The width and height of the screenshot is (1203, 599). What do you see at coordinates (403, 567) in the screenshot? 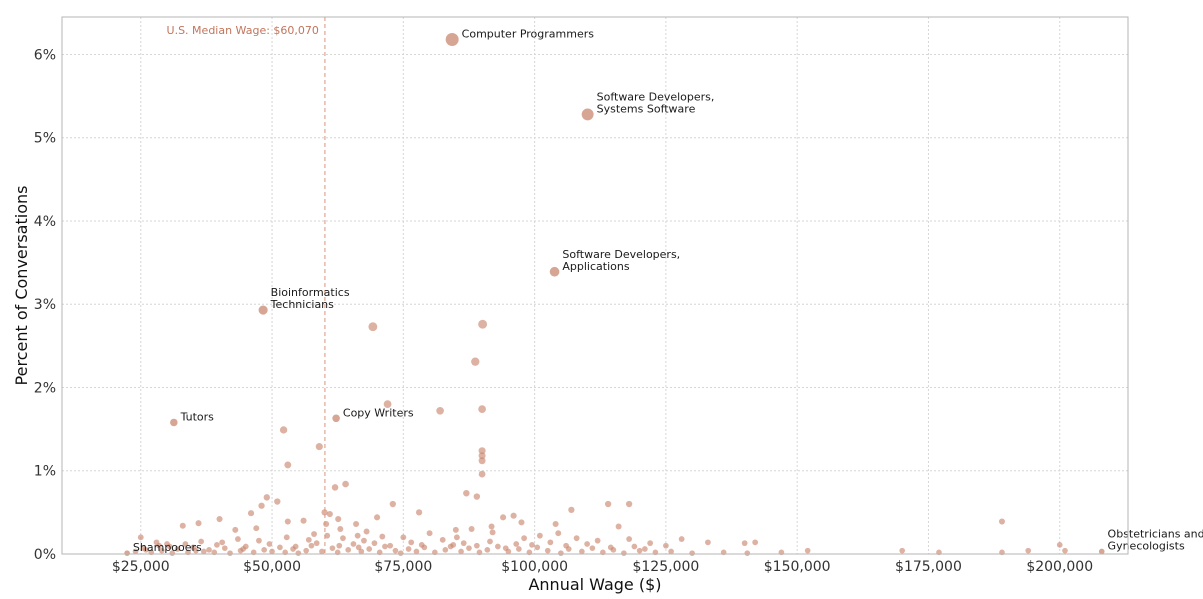
I see `x-tick-label: $75,000` at bounding box center [403, 567].